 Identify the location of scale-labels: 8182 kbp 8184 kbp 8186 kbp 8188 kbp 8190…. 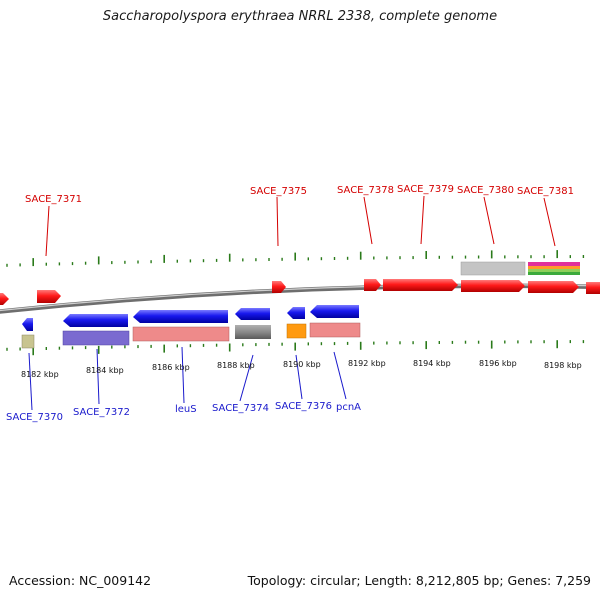
(301, 369).